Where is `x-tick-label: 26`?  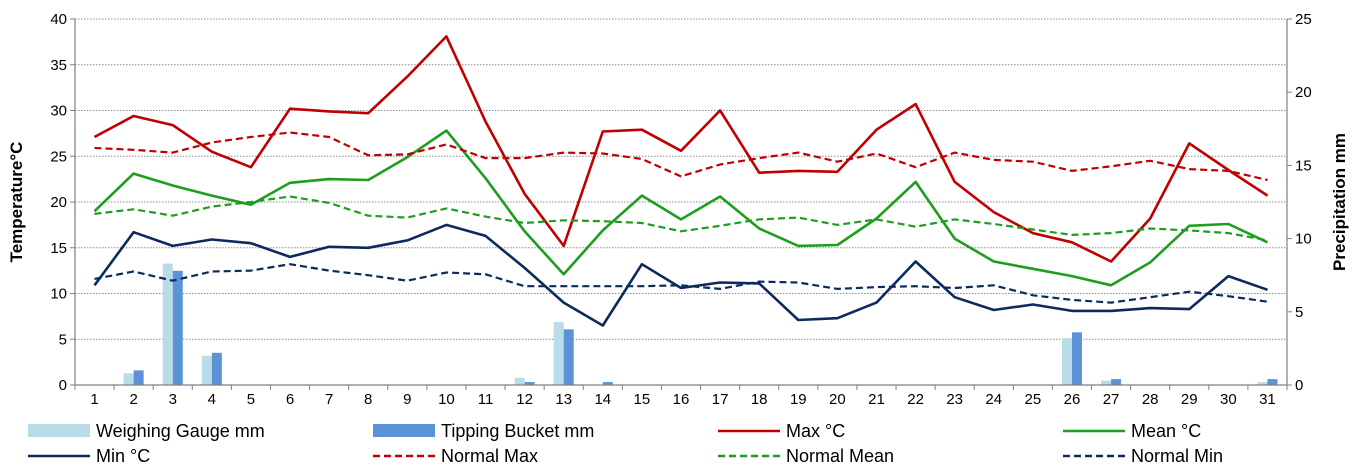 x-tick-label: 26 is located at coordinates (1072, 399).